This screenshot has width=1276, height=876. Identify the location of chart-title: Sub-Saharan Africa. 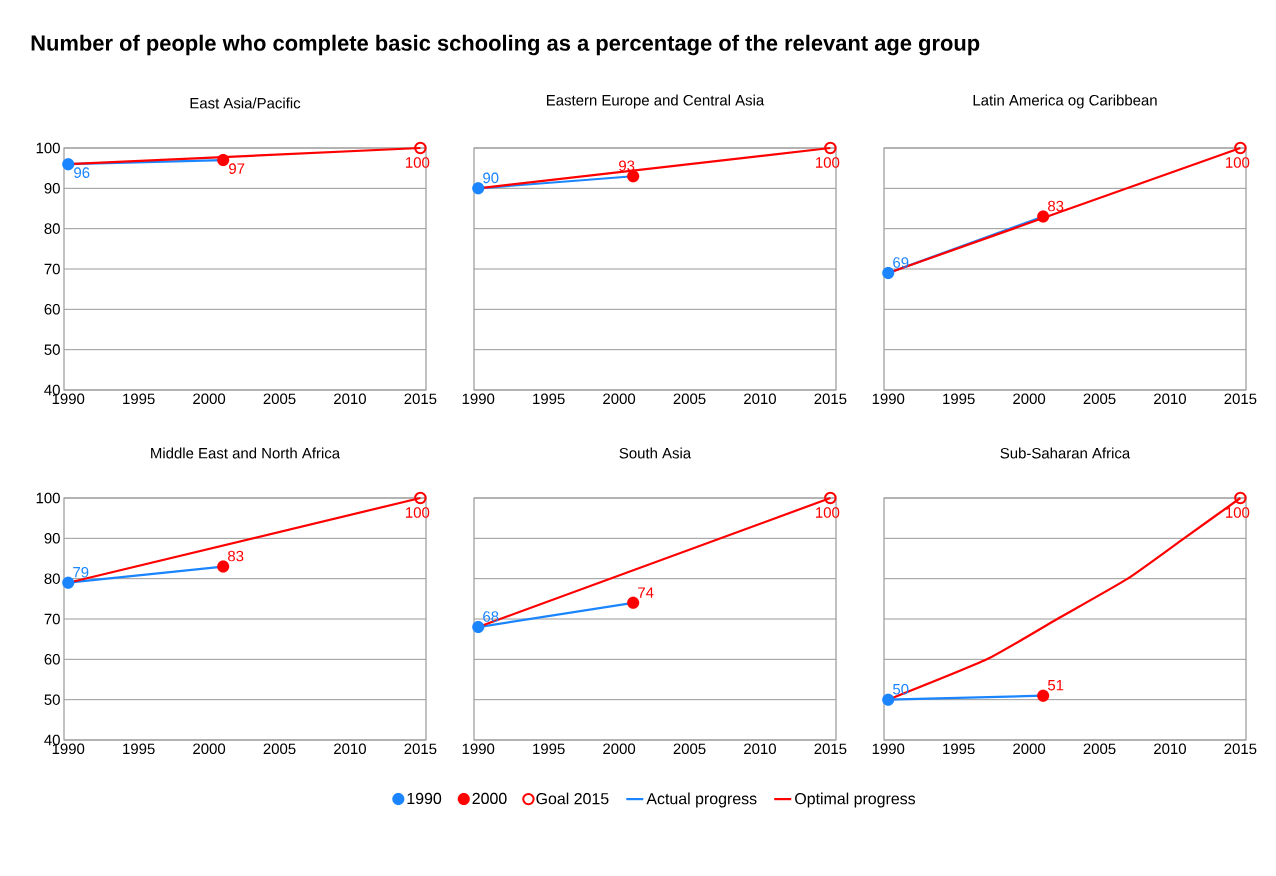
(1065, 453).